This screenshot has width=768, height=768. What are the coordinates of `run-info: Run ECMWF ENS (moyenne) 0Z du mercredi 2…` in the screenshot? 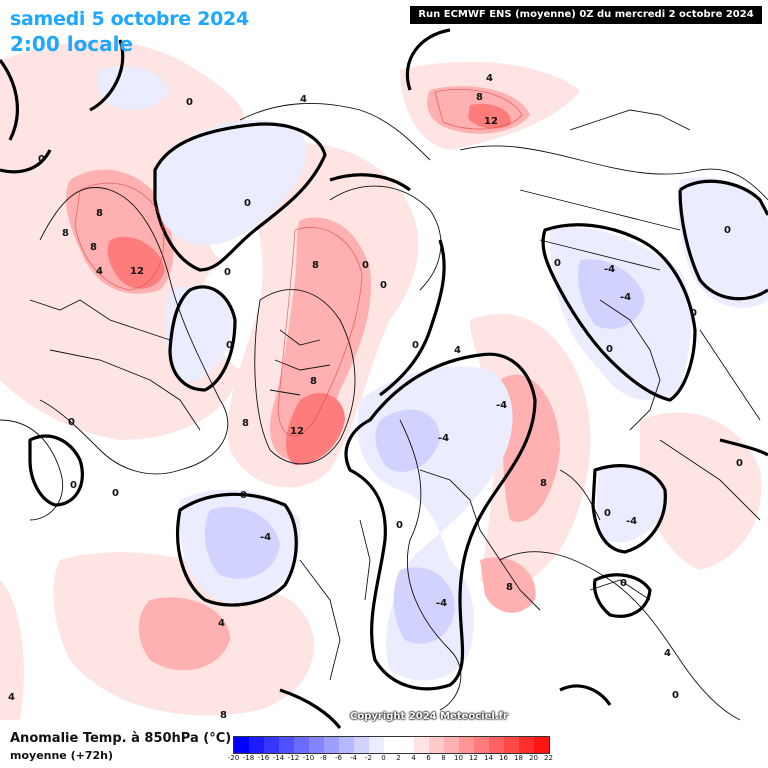 It's located at (586, 15).